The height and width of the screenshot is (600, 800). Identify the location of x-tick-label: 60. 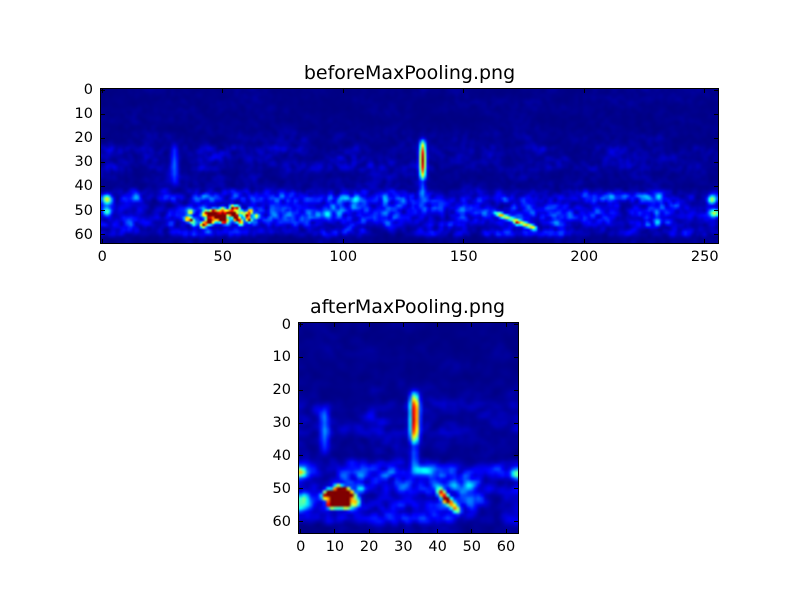
(506, 547).